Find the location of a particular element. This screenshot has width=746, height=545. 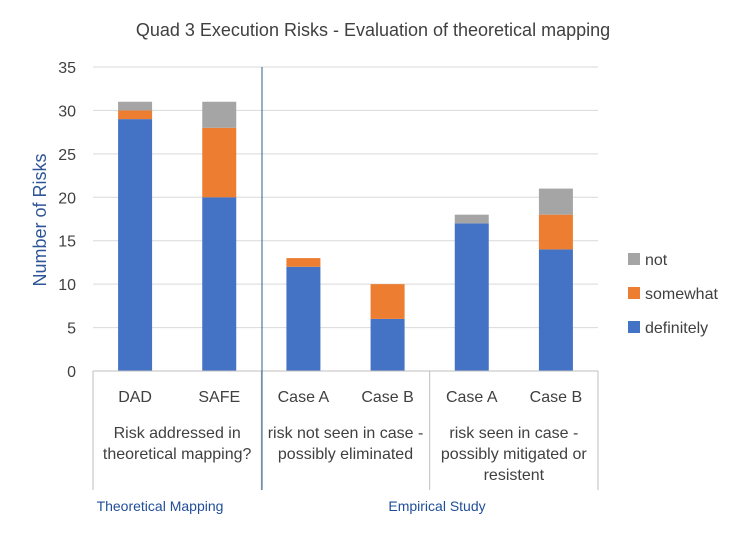

legend: not somewhat definitely is located at coordinates (673, 294).